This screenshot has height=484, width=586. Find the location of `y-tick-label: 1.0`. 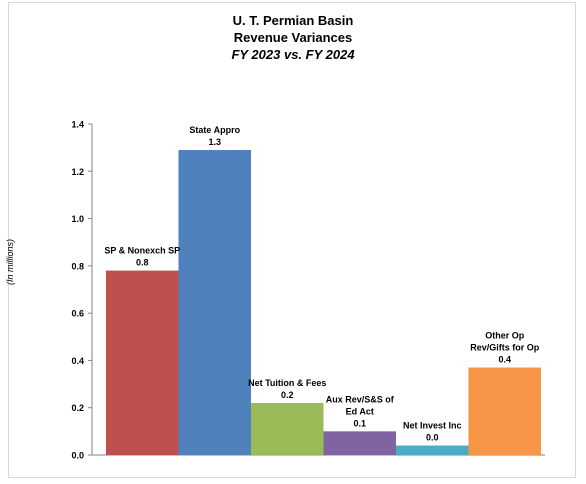

y-tick-label: 1.0 is located at coordinates (77, 219).